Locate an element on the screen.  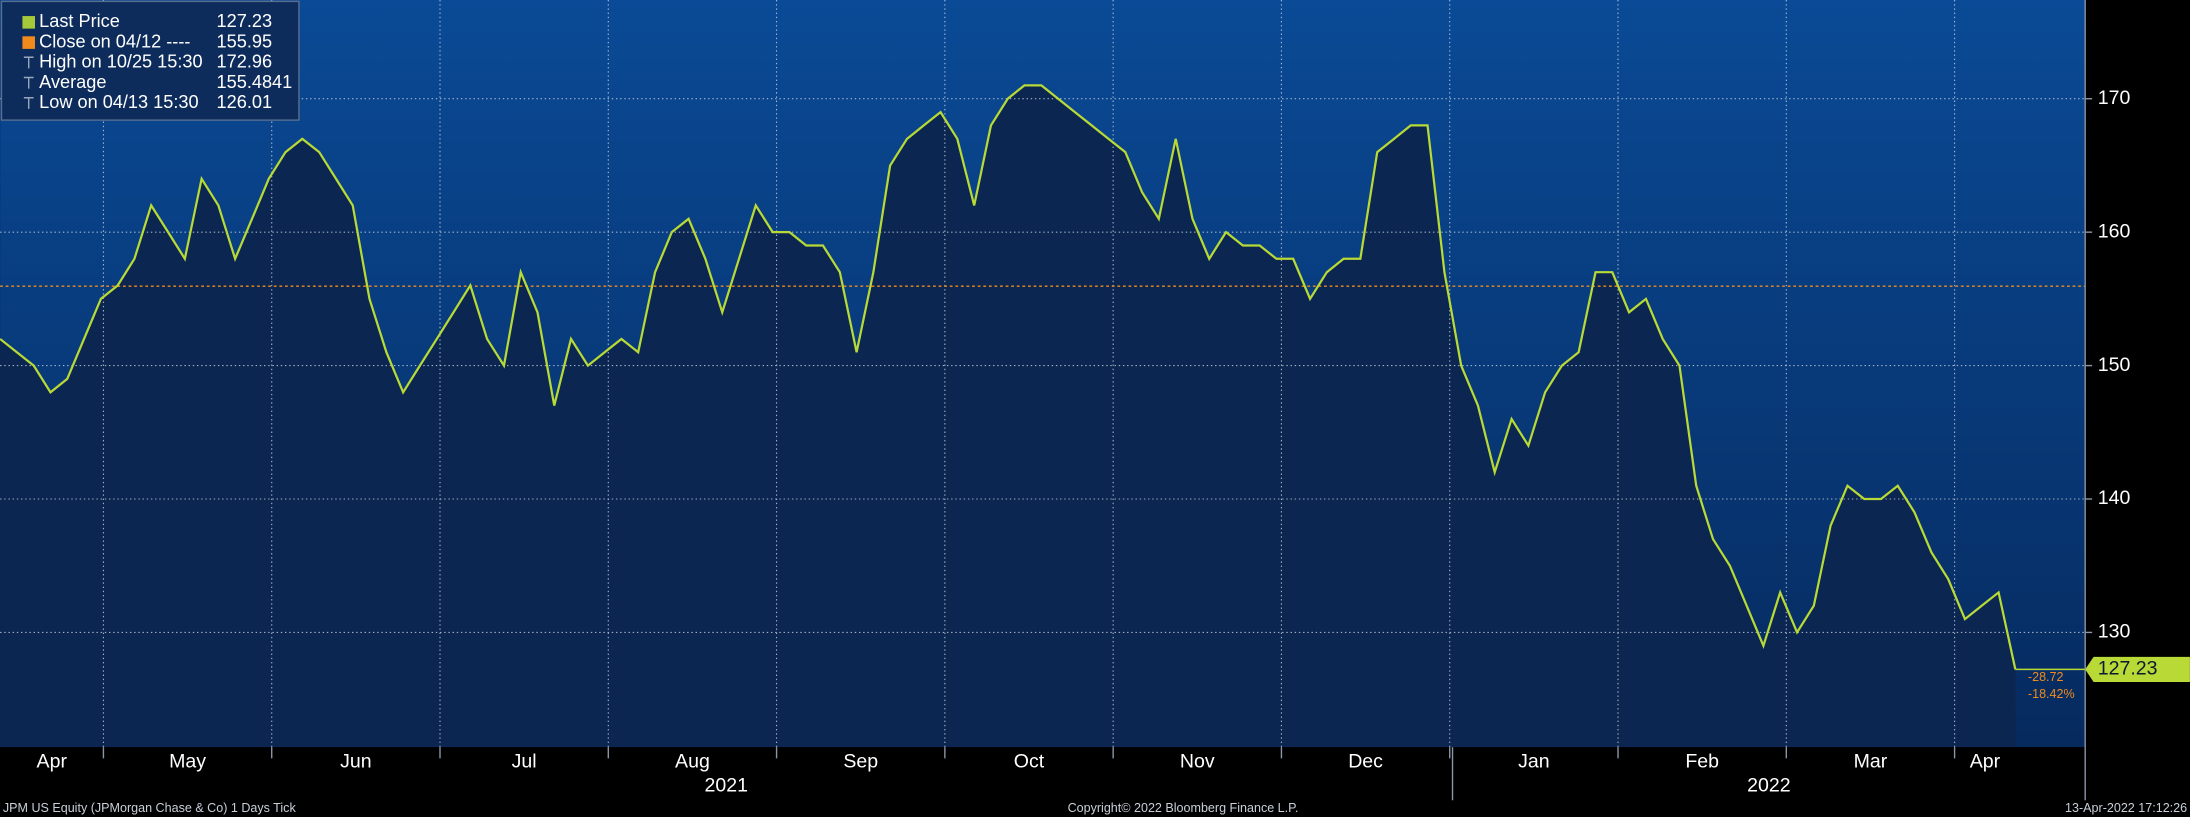
y-tick-label: 170 is located at coordinates (2114, 98).